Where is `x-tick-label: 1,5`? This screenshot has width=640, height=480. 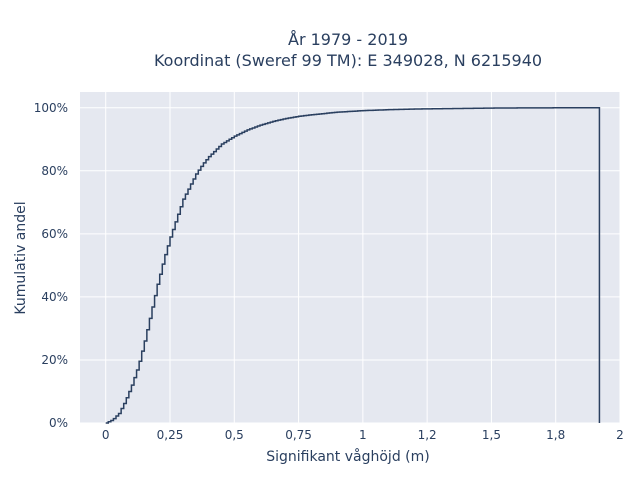
x-tick-label: 1,5 is located at coordinates (491, 435).